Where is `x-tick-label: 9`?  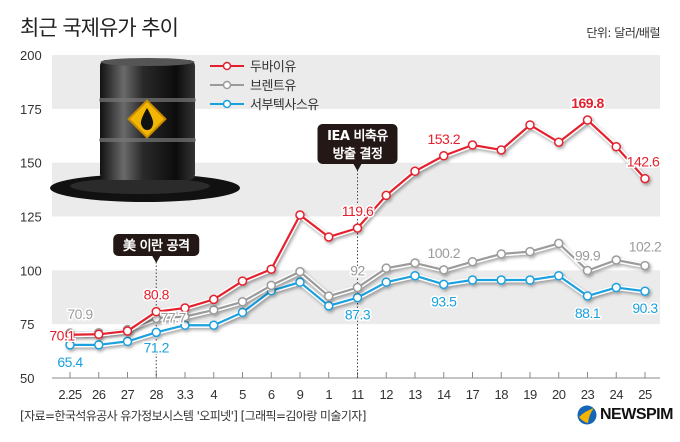
x-tick-label: 9 is located at coordinates (300, 394).